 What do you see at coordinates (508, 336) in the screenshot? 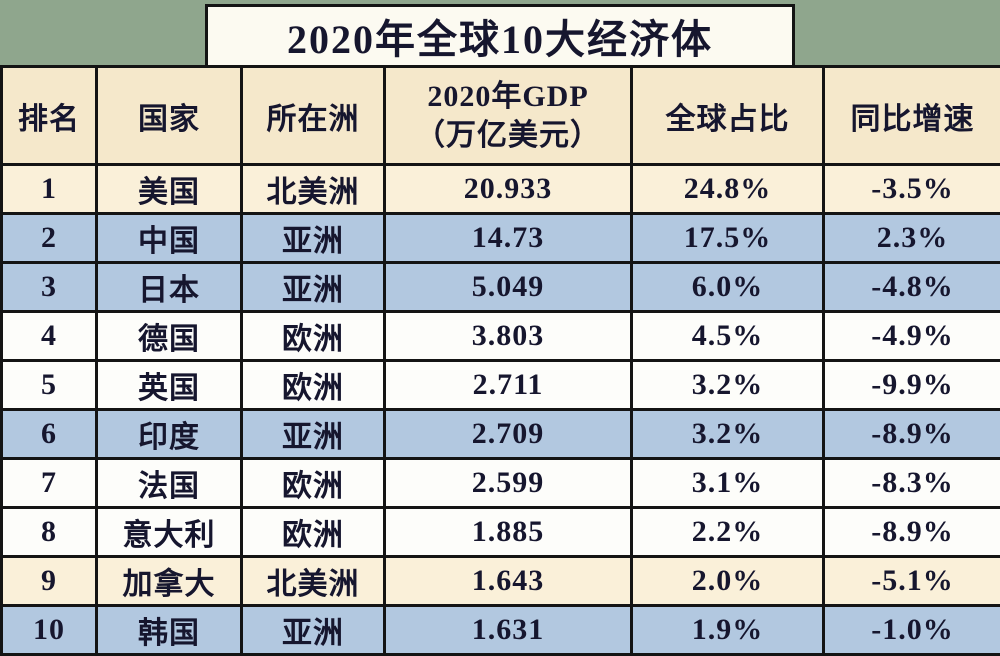
I see `cell-gdp: 3.803` at bounding box center [508, 336].